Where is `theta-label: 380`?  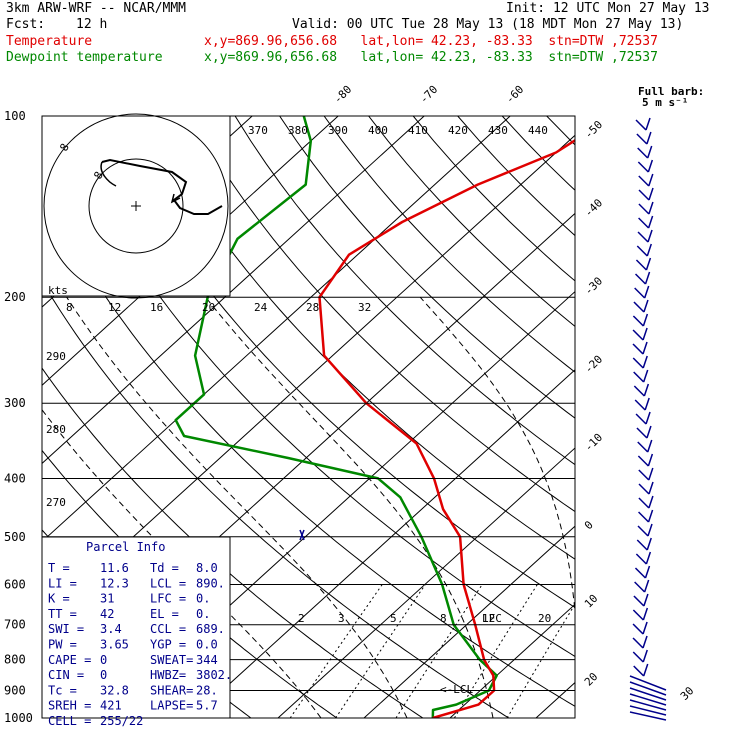 theta-label: 380 is located at coordinates (298, 130).